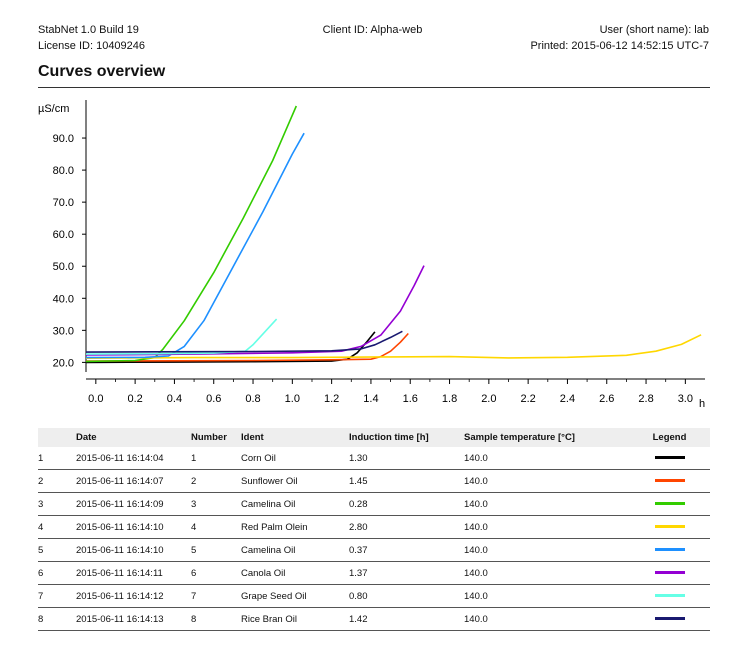 The width and height of the screenshot is (745, 645). I want to click on col-induction-header: Induction time [h], so click(406, 437).